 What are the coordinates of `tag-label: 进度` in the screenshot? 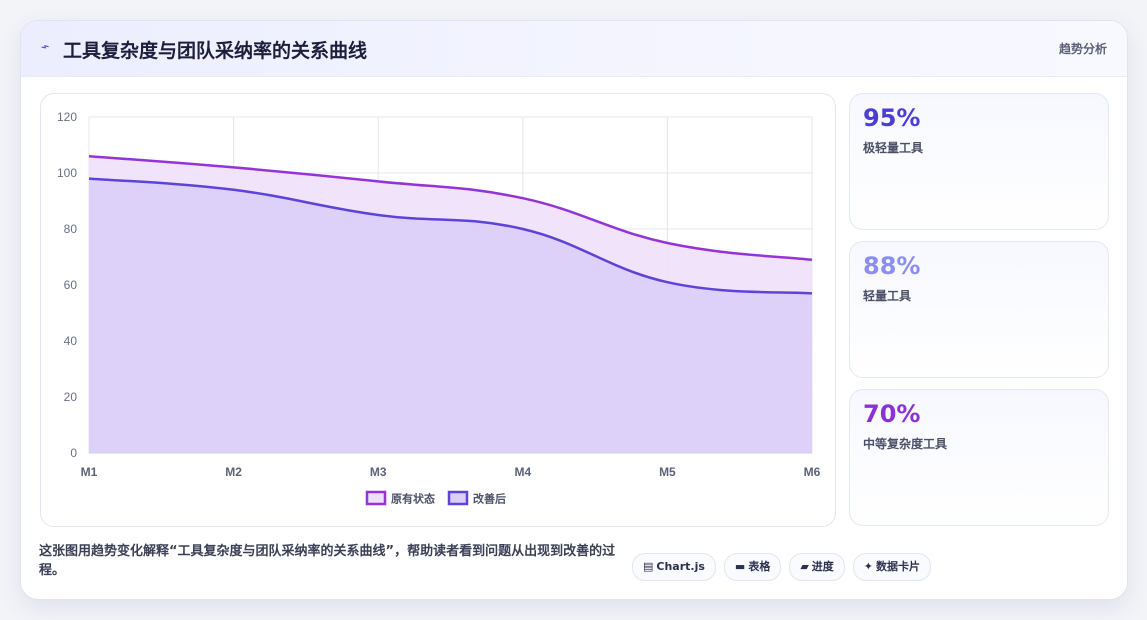 It's located at (822, 566).